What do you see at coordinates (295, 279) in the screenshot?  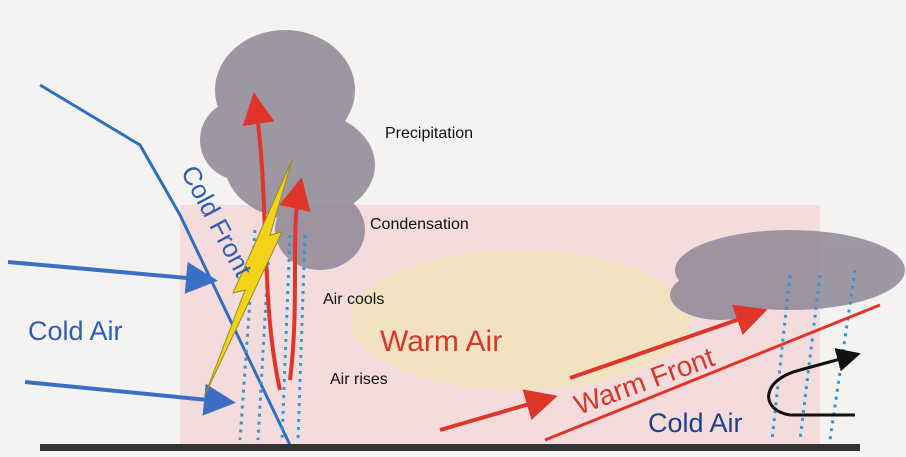 I see `rising-air-arrow` at bounding box center [295, 279].